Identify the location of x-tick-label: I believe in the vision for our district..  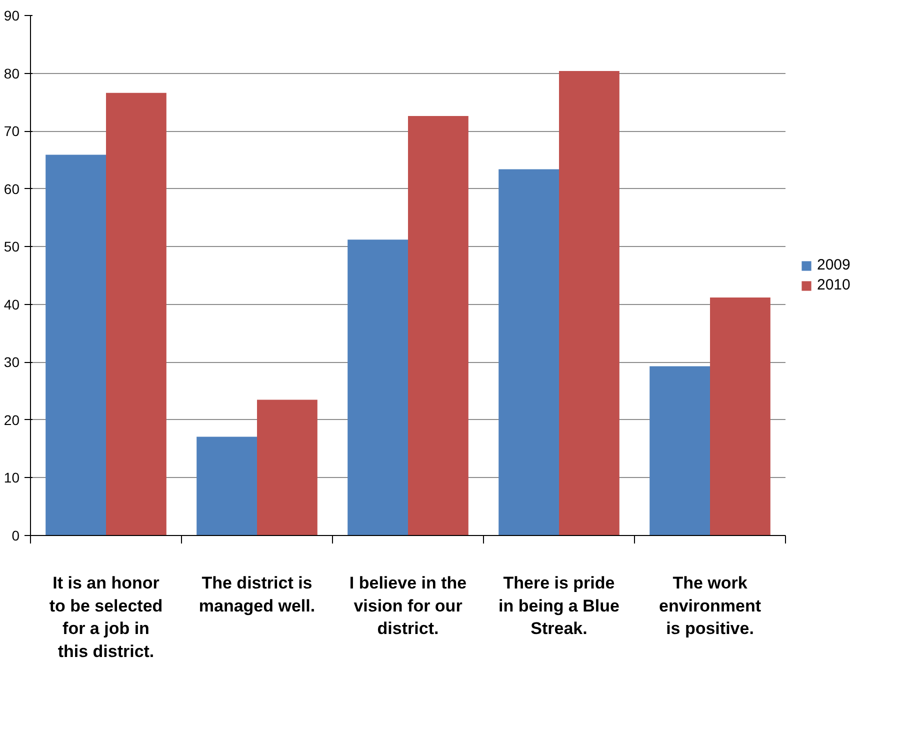
(408, 606).